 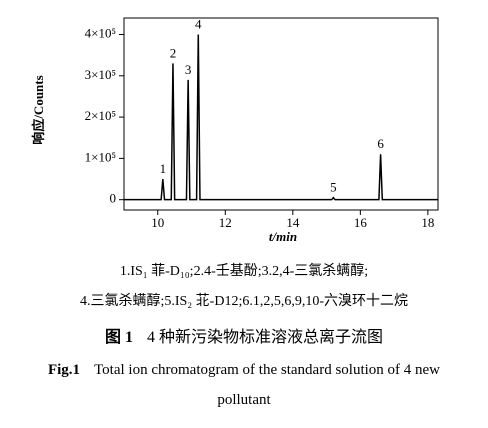 I want to click on caption-en-label: Fig.1, so click(x=64, y=370).